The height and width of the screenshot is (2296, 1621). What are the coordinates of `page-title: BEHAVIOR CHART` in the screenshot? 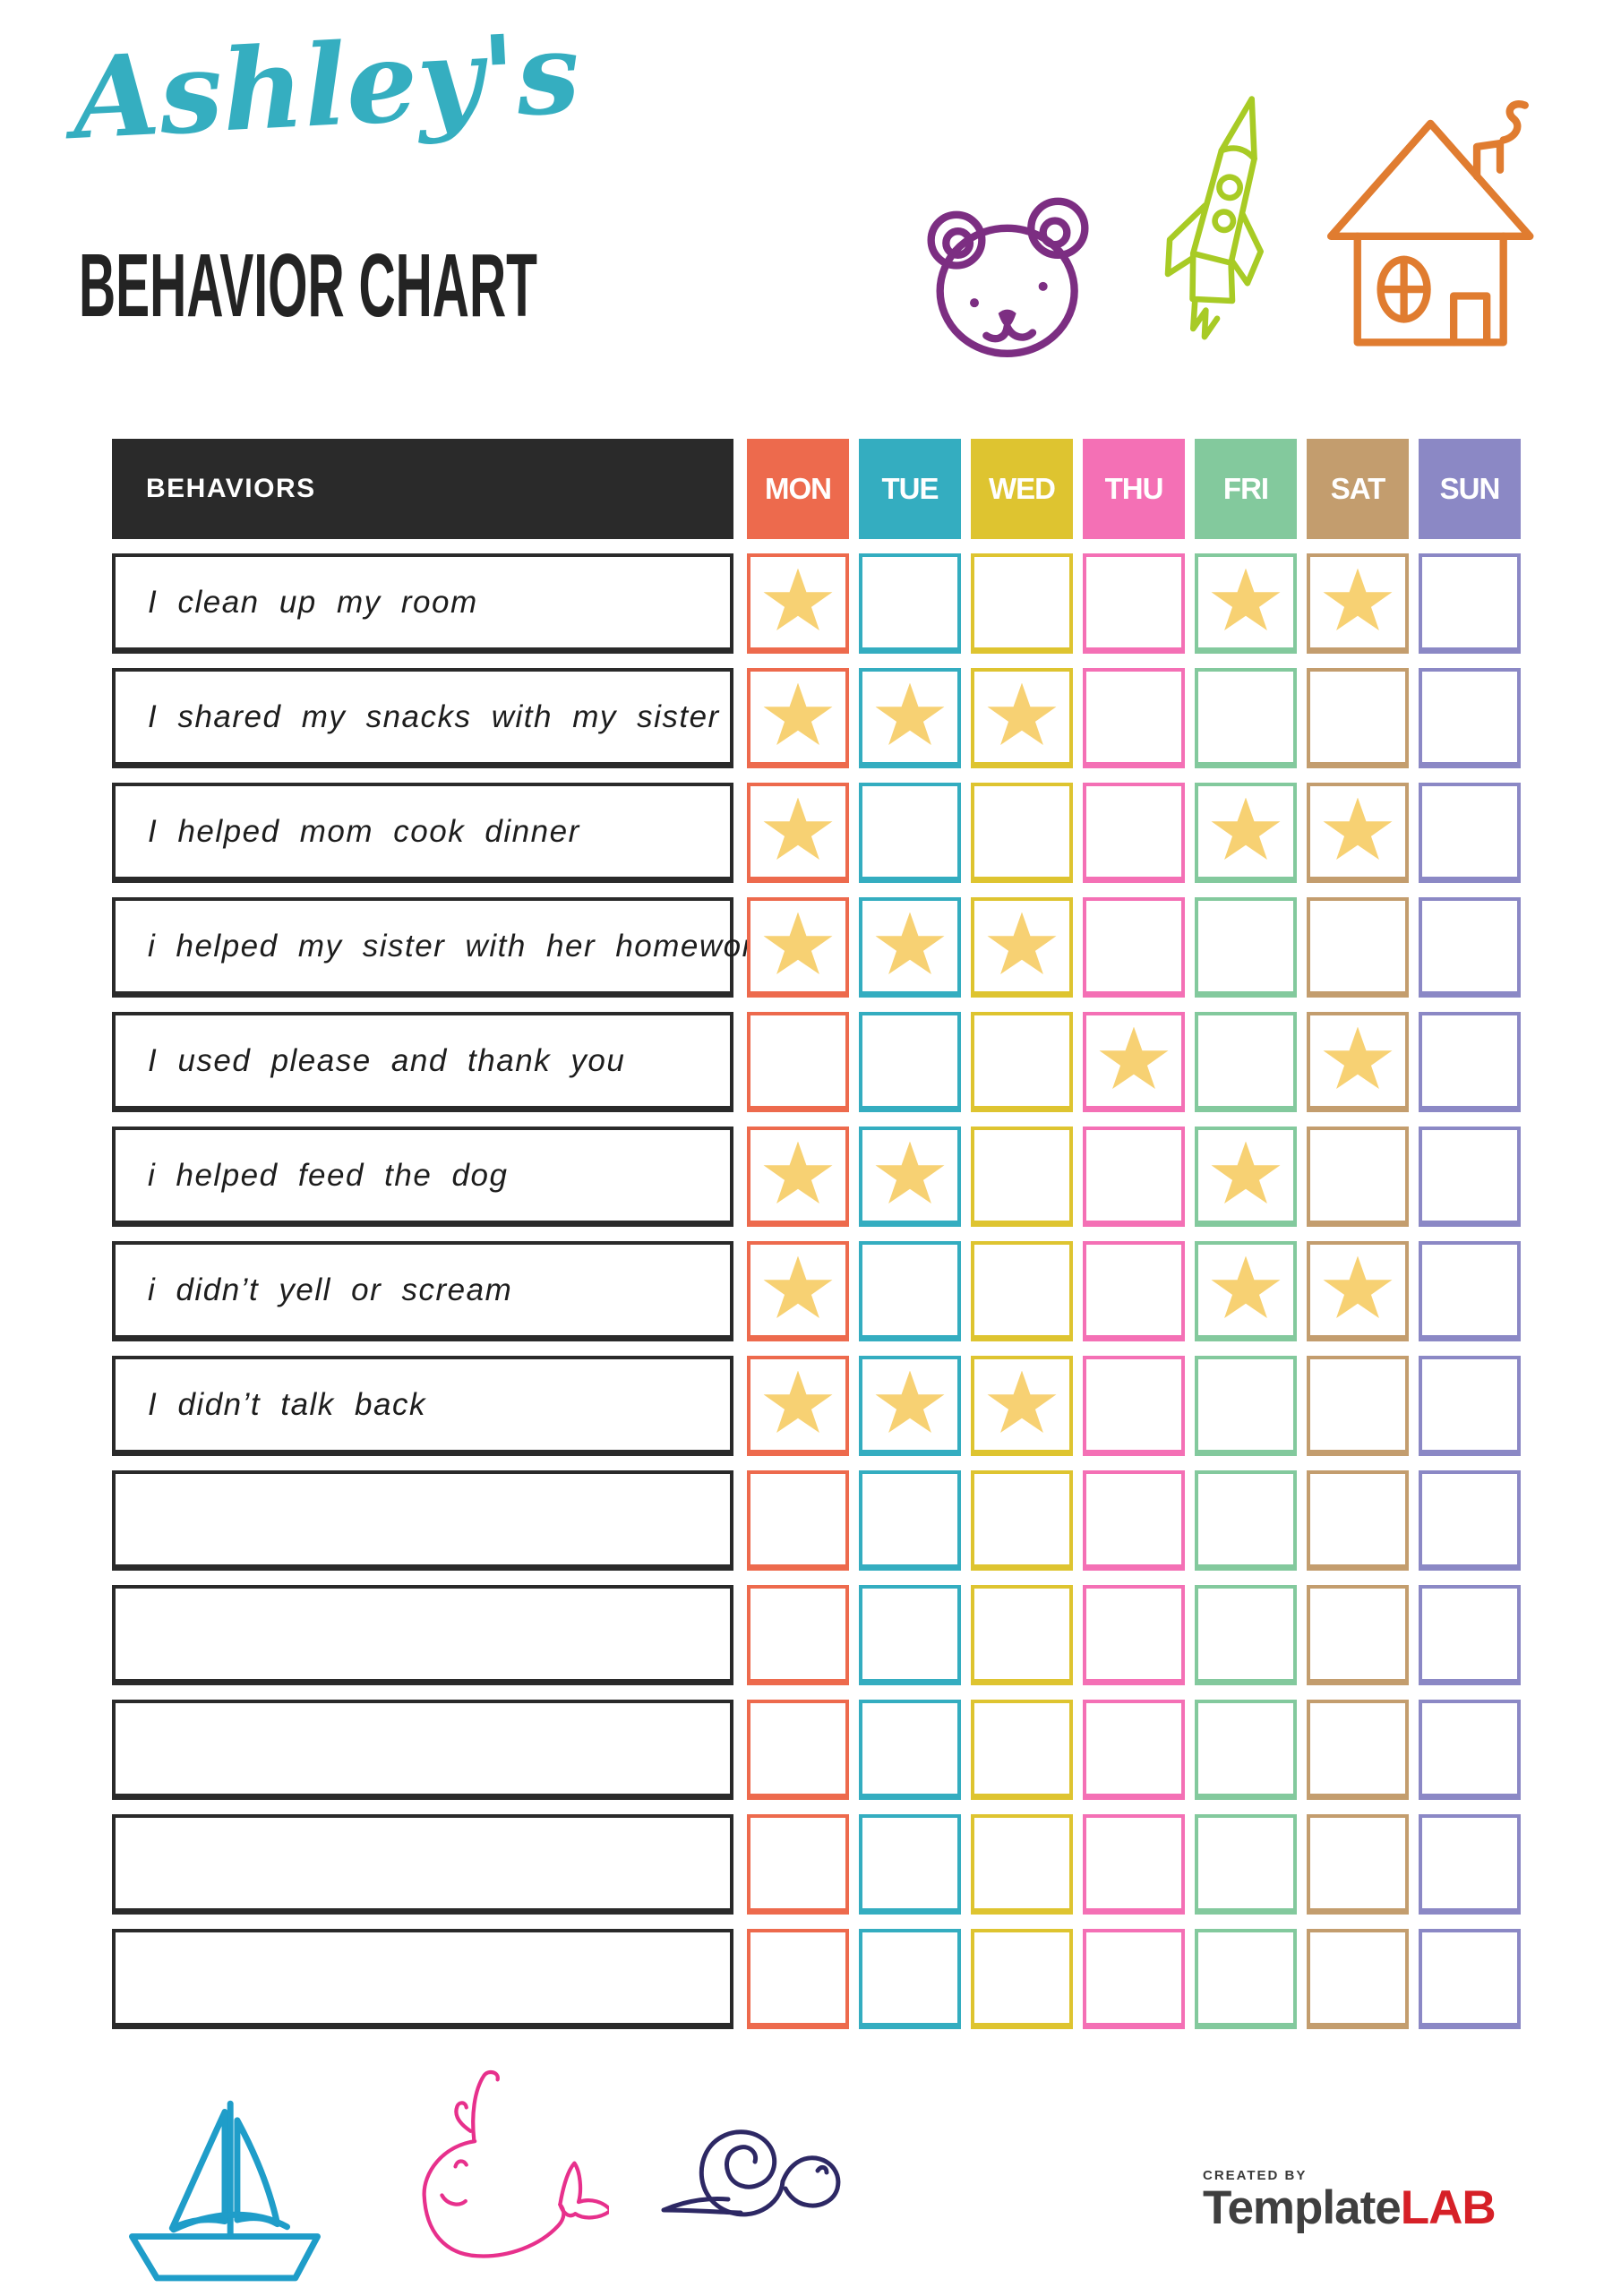 It's located at (308, 286).